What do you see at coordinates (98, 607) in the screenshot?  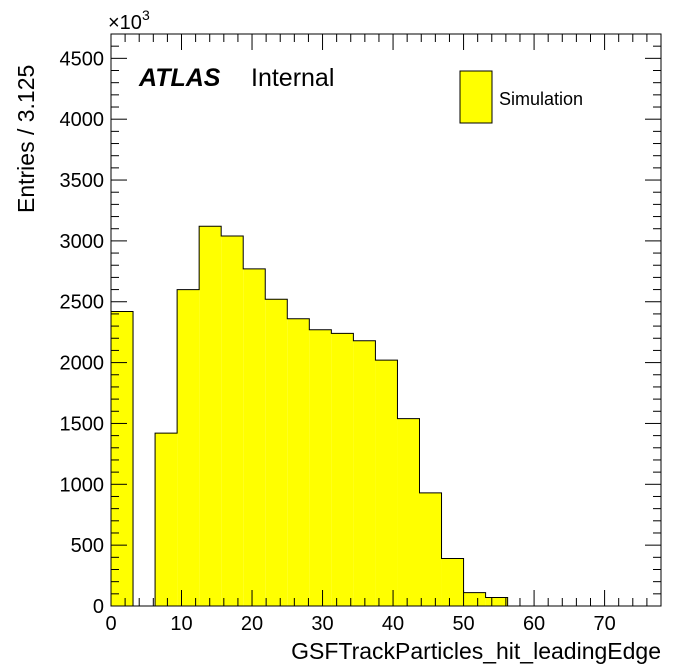 I see `y-tick-label: 0` at bounding box center [98, 607].